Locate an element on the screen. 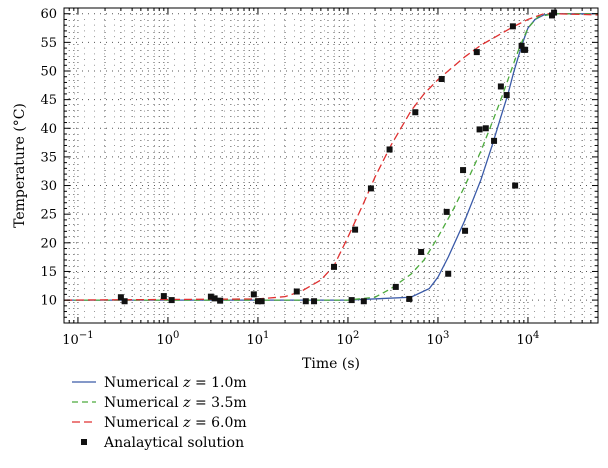  y-tick-label: 40 is located at coordinates (48, 129).